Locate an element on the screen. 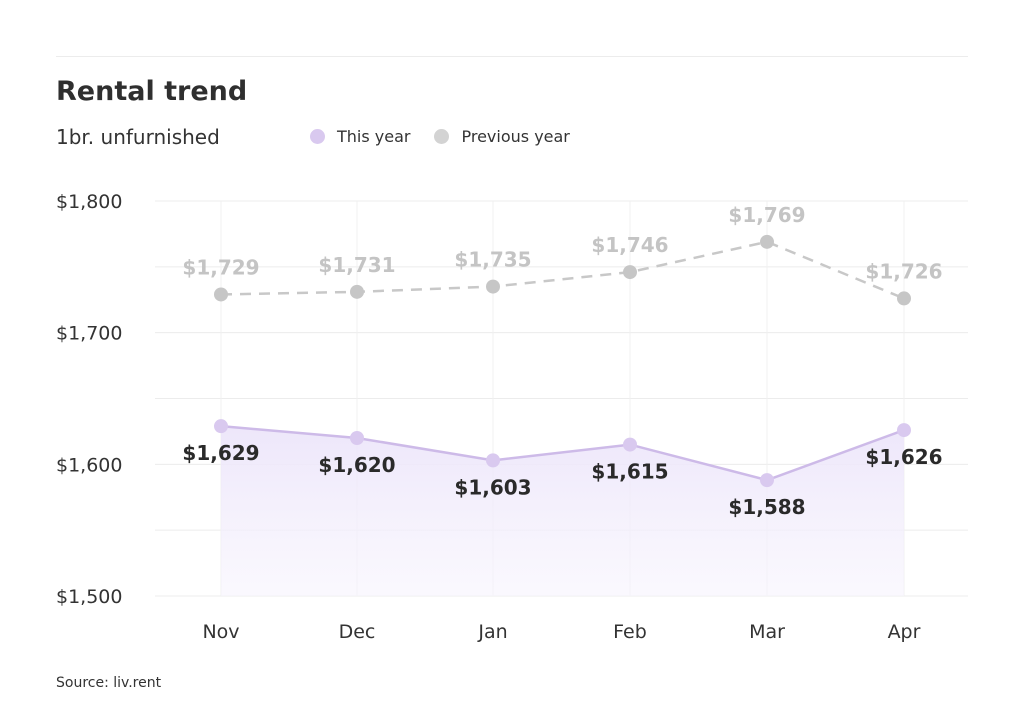 This screenshot has width=1024, height=717. source-note: Source: liv.rent is located at coordinates (109, 683).